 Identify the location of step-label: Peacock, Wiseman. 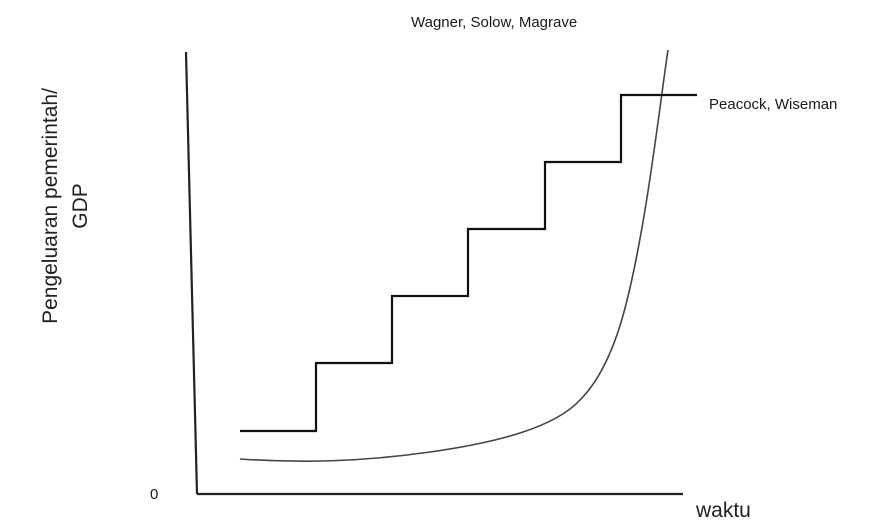
(773, 104).